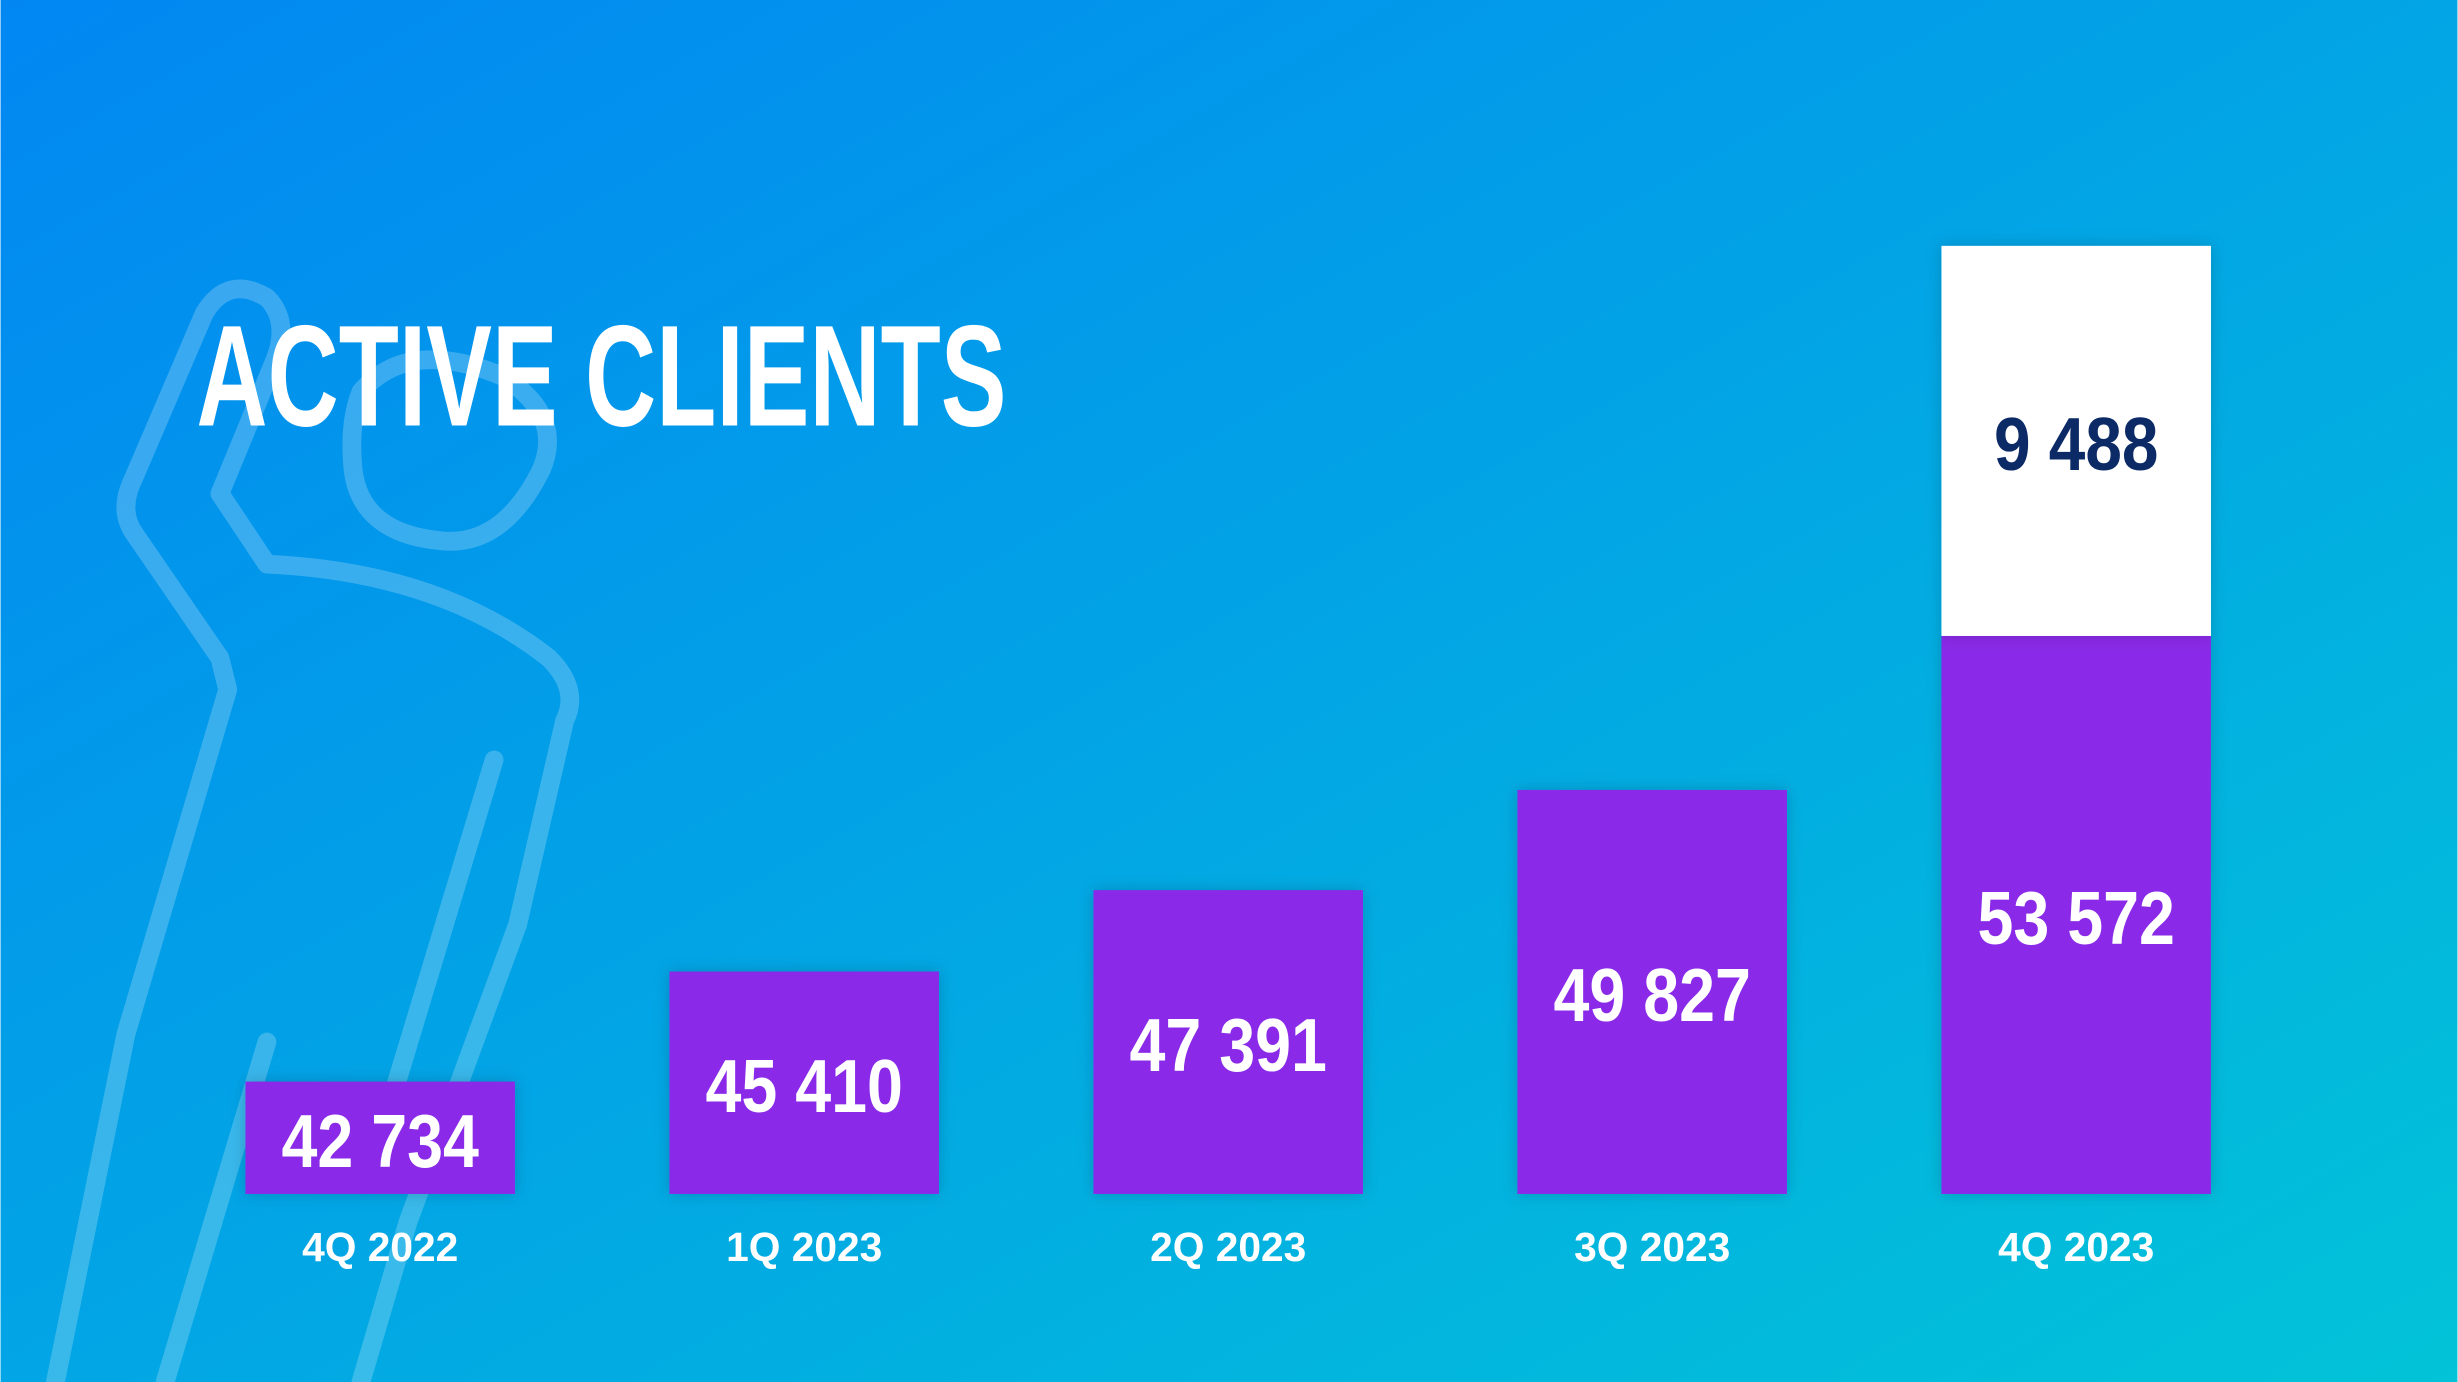  What do you see at coordinates (1228, 1247) in the screenshot?
I see `x-tick-label: 2Q 2023` at bounding box center [1228, 1247].